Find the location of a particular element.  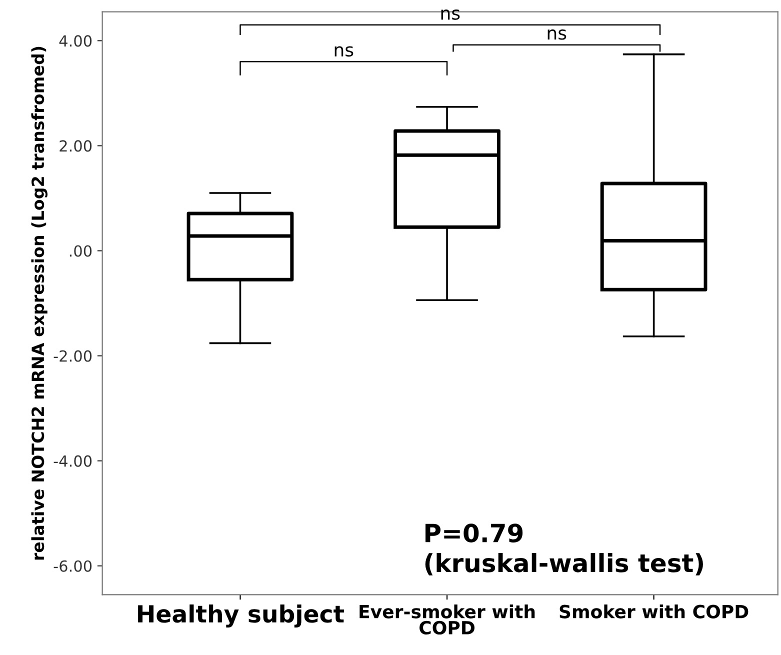

y-tick-label: .00 is located at coordinates (81, 251).